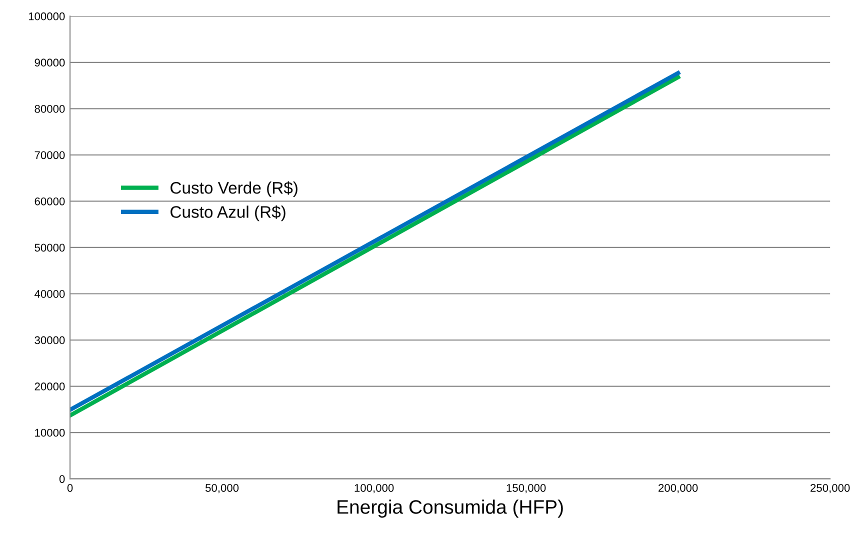  Describe the element at coordinates (222, 489) in the screenshot. I see `x-tick-label: 50,000` at that location.